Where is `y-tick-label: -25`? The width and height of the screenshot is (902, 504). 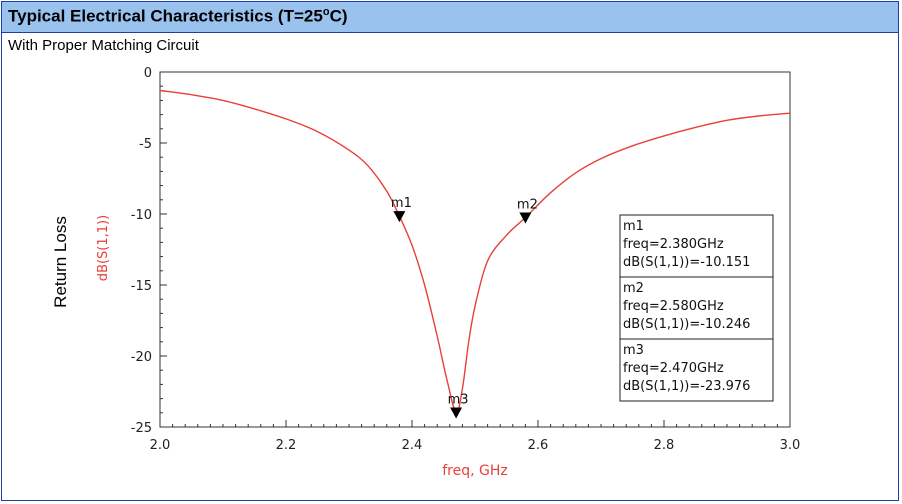
y-tick-label: -25 is located at coordinates (141, 428).